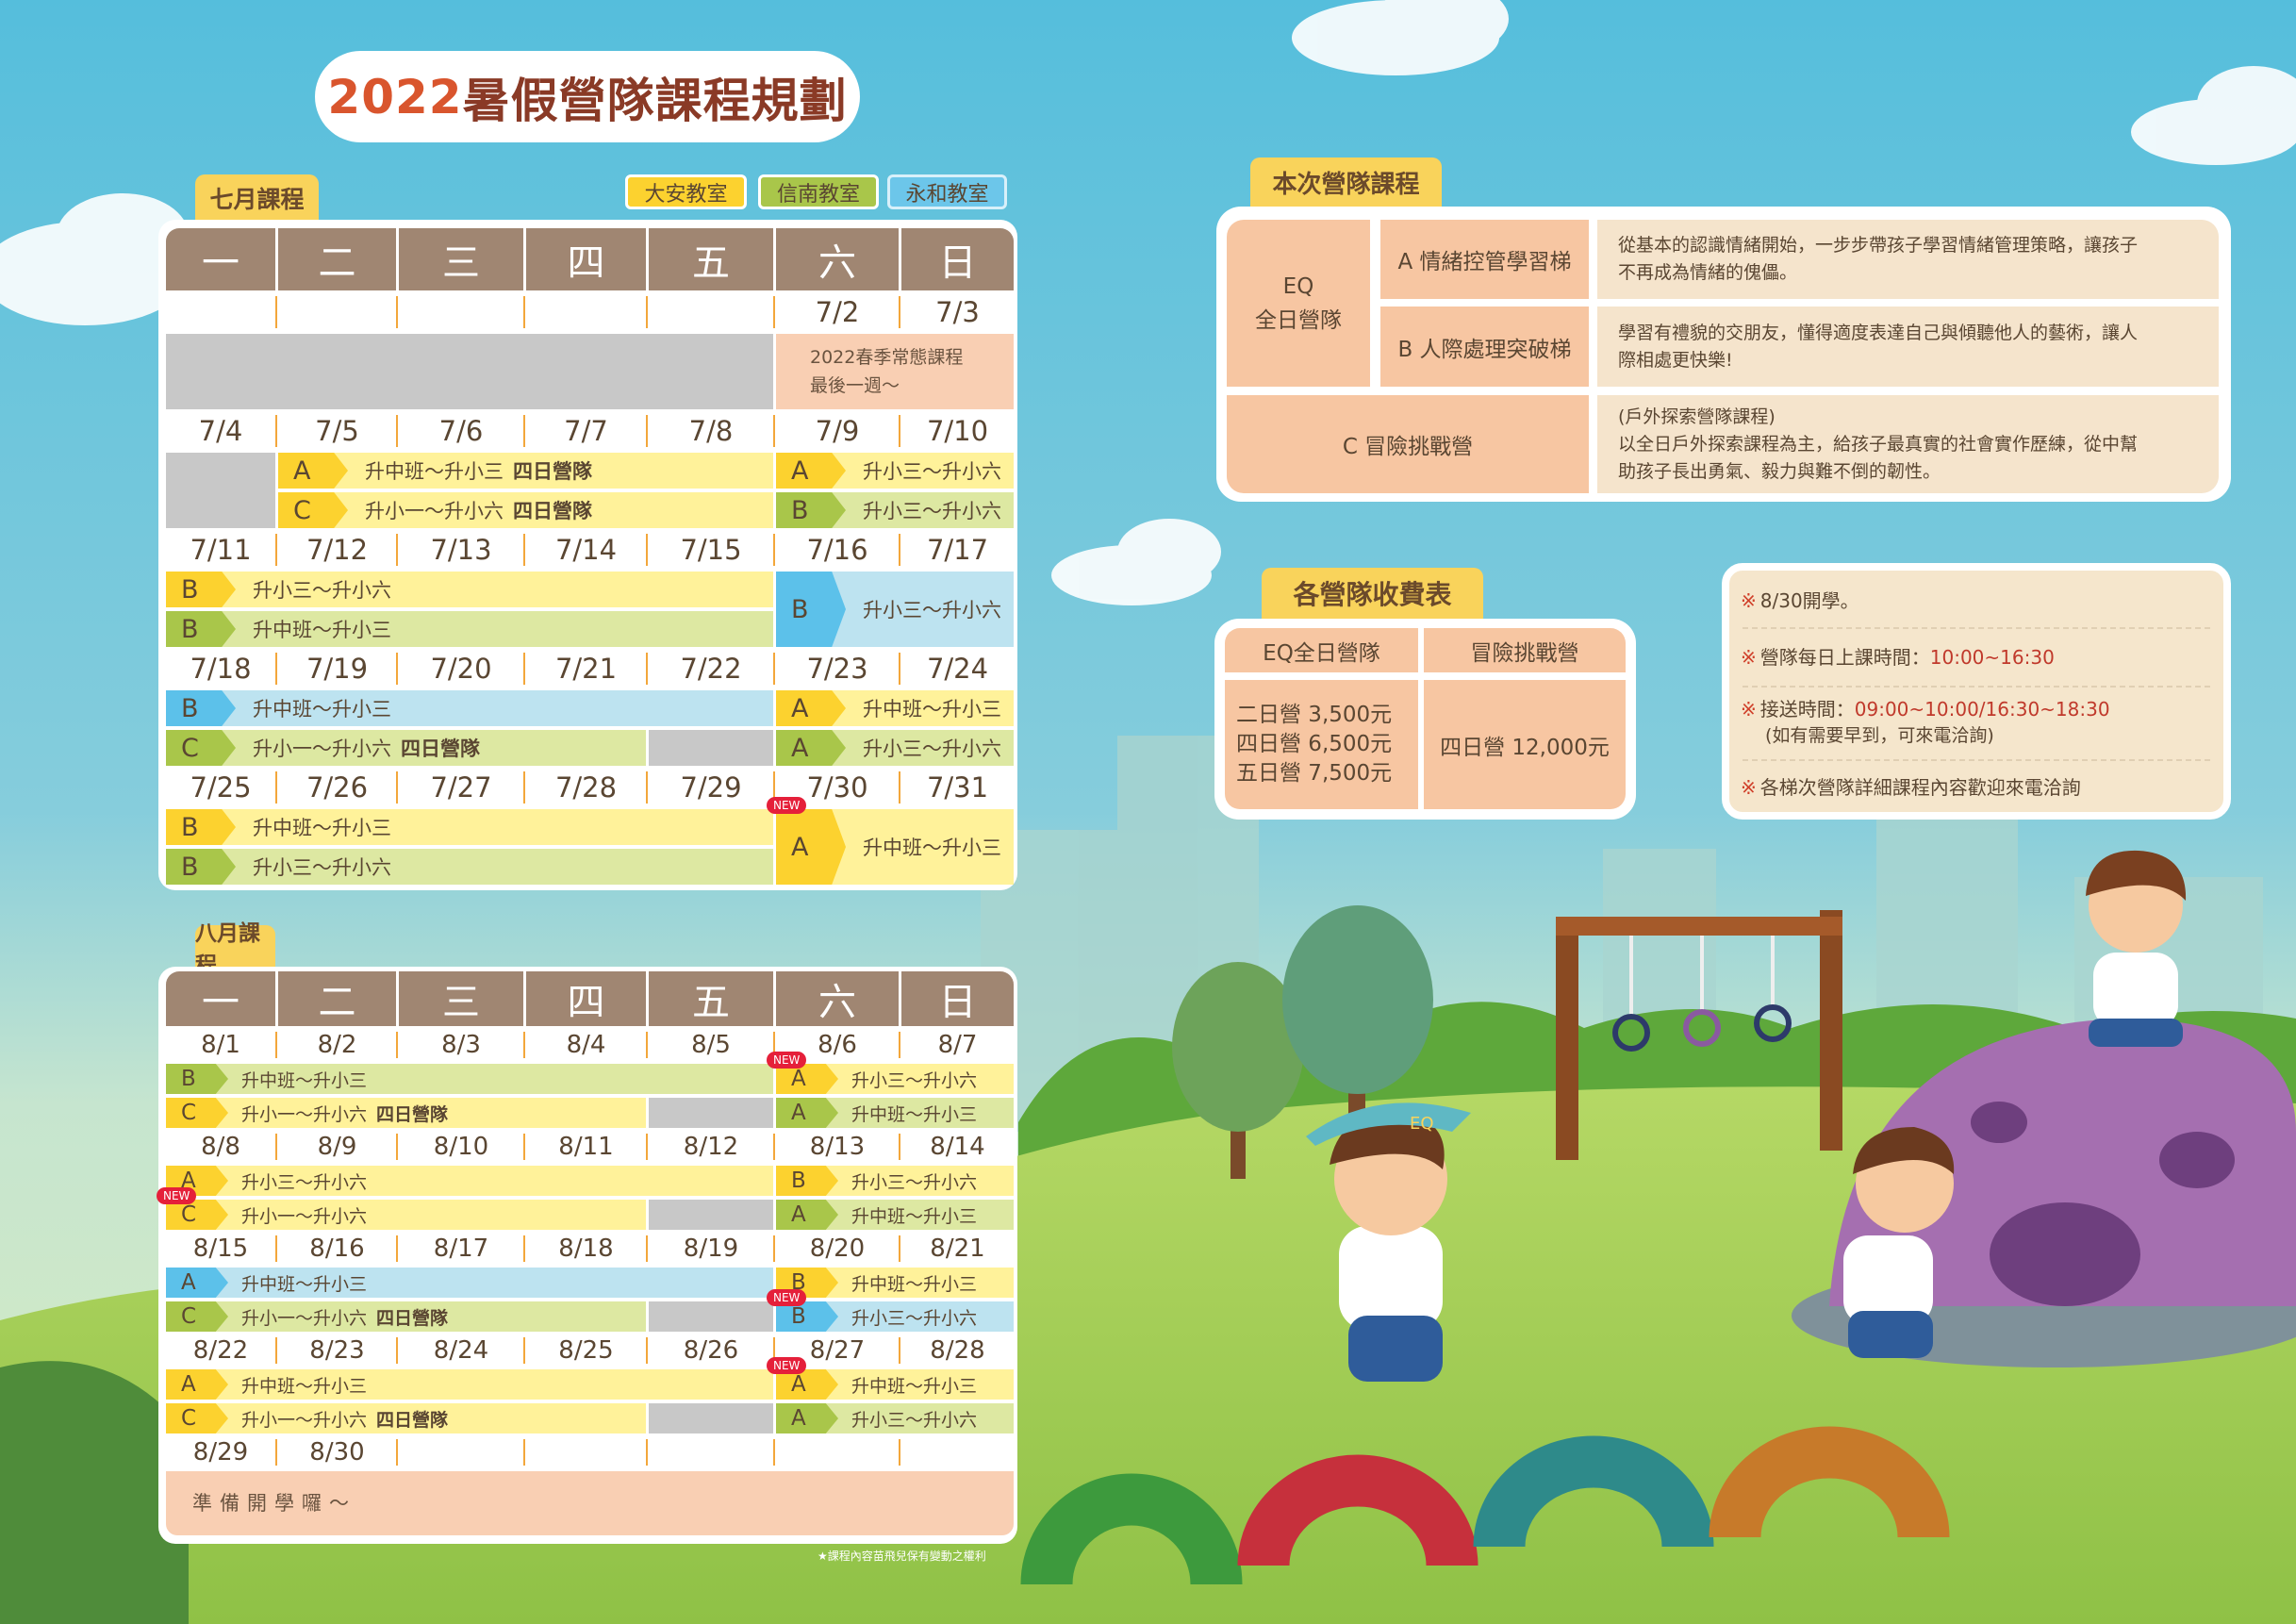  Describe the element at coordinates (956, 787) in the screenshot. I see `date-cell: 7/31` at that location.